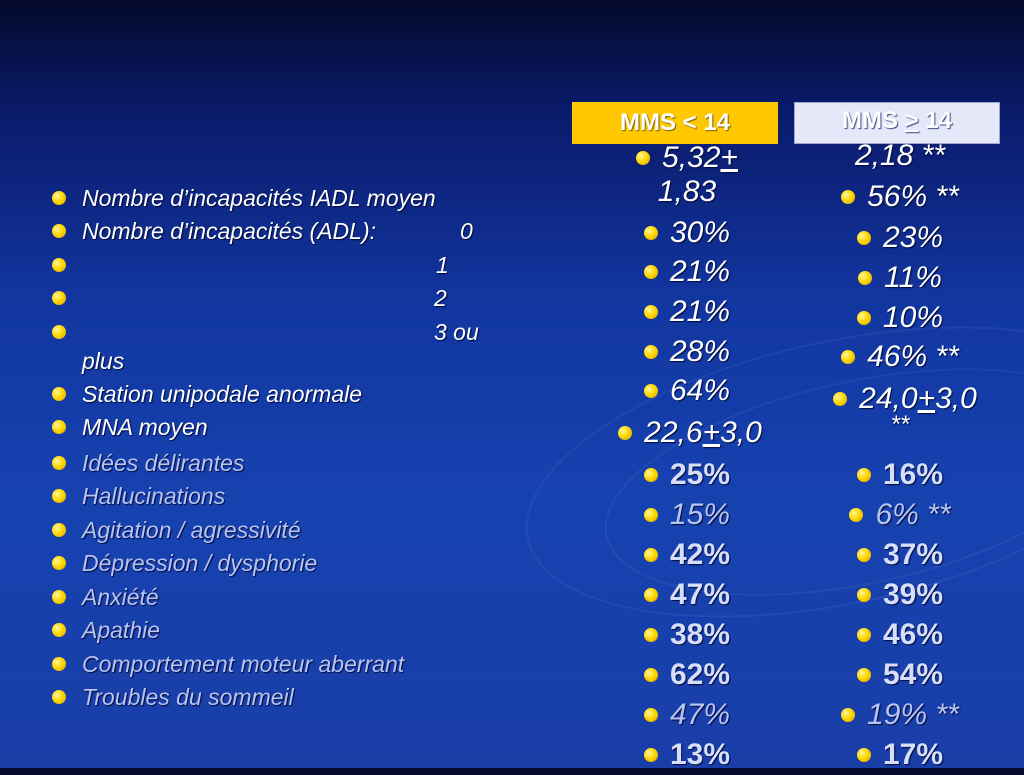  What do you see at coordinates (700, 674) in the screenshot?
I see `value-text: 62%` at bounding box center [700, 674].